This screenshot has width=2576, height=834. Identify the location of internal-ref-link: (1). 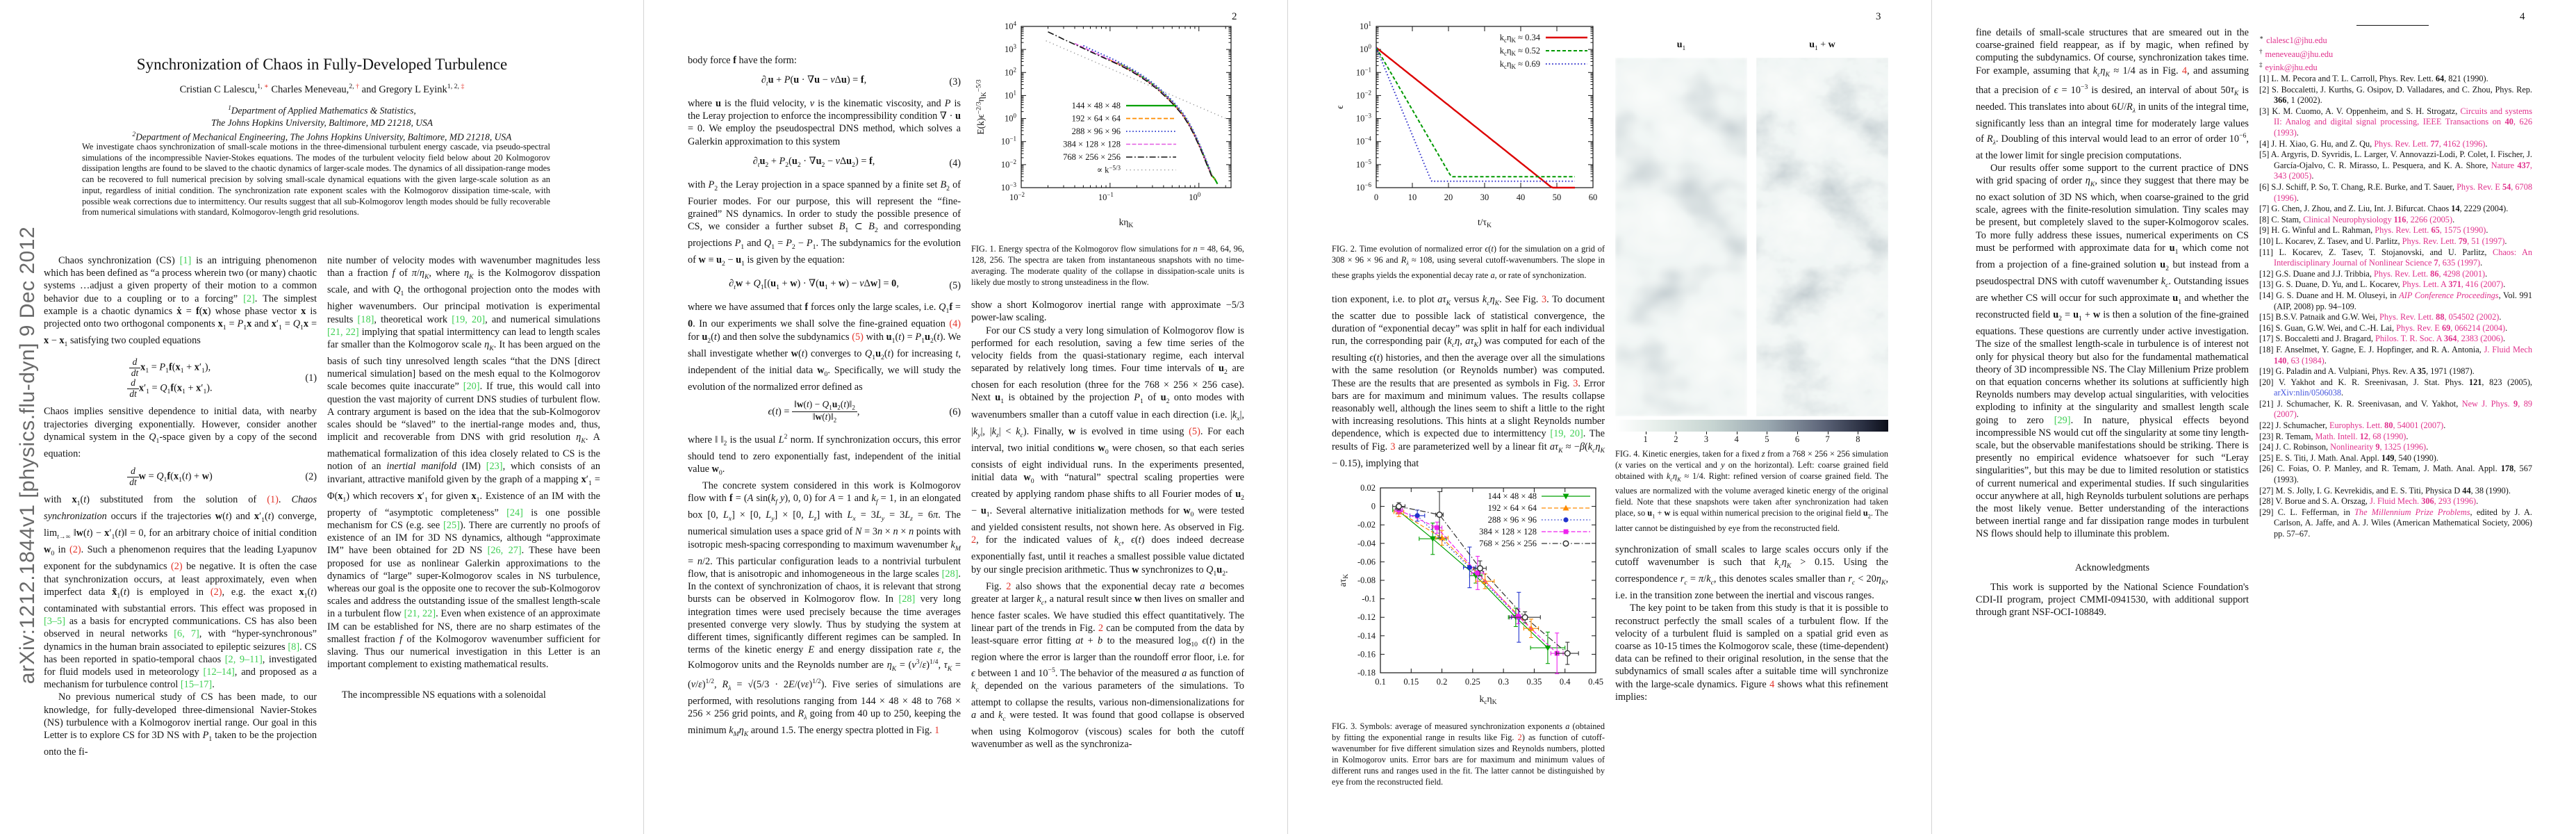
(273, 500).